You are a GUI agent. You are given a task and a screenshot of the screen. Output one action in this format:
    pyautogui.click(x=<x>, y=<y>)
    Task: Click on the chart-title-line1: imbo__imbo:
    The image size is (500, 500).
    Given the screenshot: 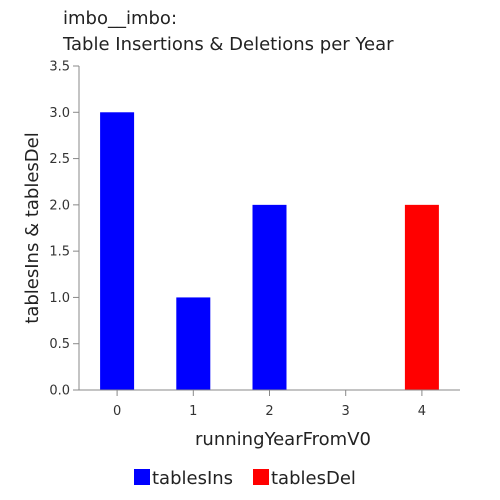 What is the action you would take?
    pyautogui.click(x=120, y=18)
    